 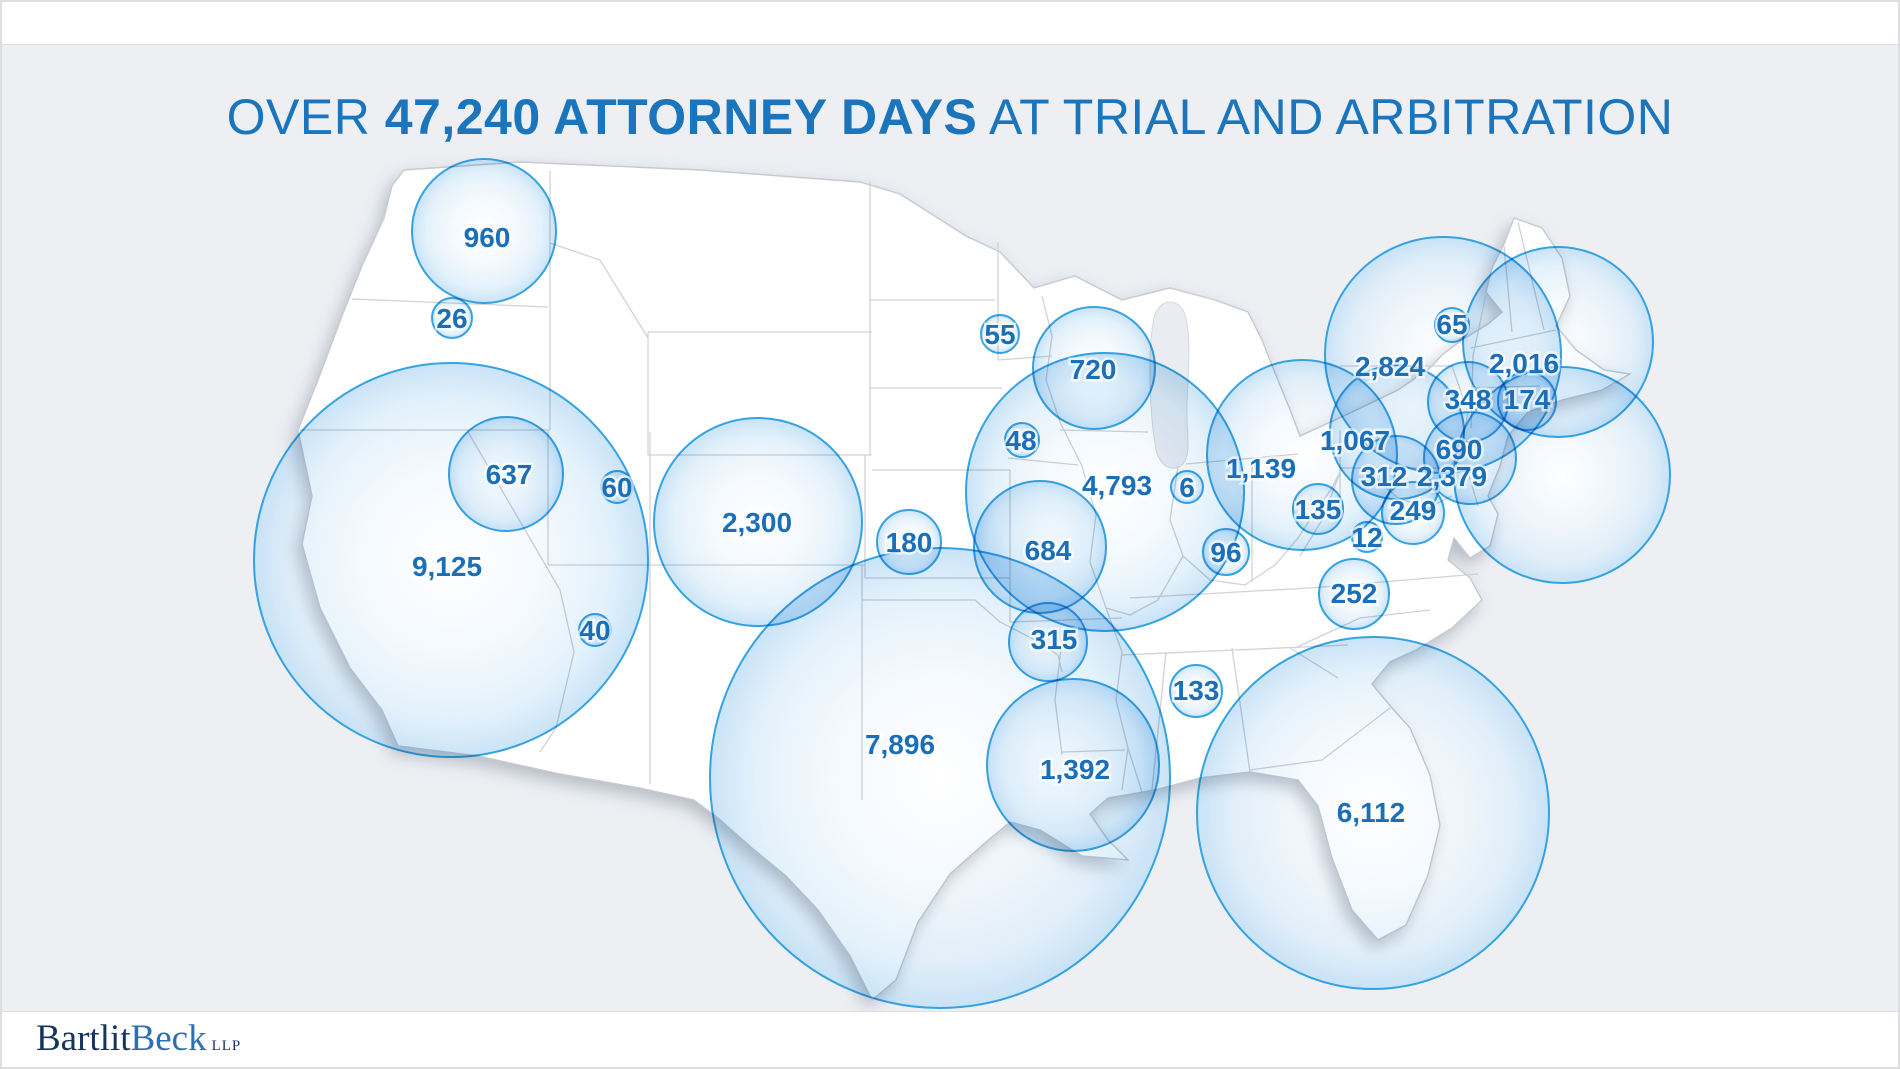 I want to click on bubble-label-indiana: 6, so click(x=1187, y=487).